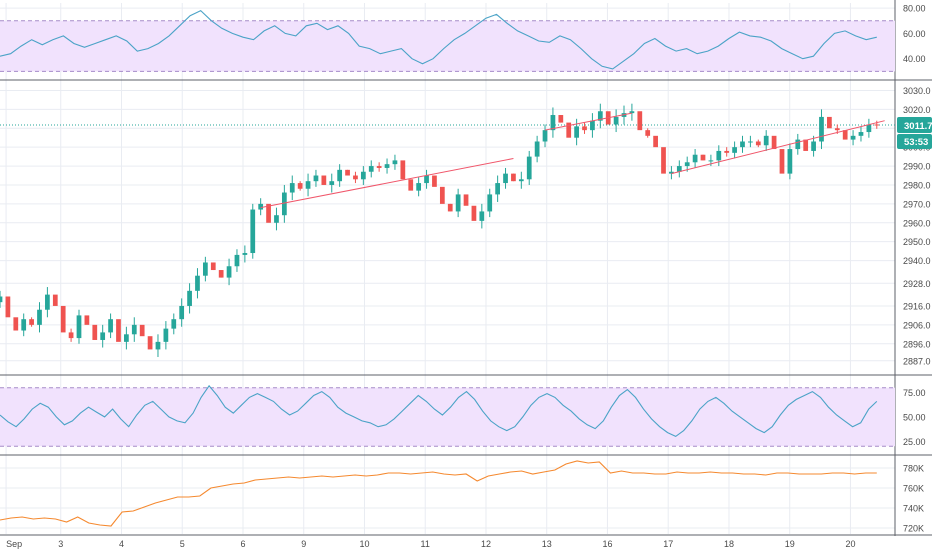 Image resolution: width=932 pixels, height=555 pixels. What do you see at coordinates (914, 34) in the screenshot?
I see `oscillator-top-tick-label: 60.00` at bounding box center [914, 34].